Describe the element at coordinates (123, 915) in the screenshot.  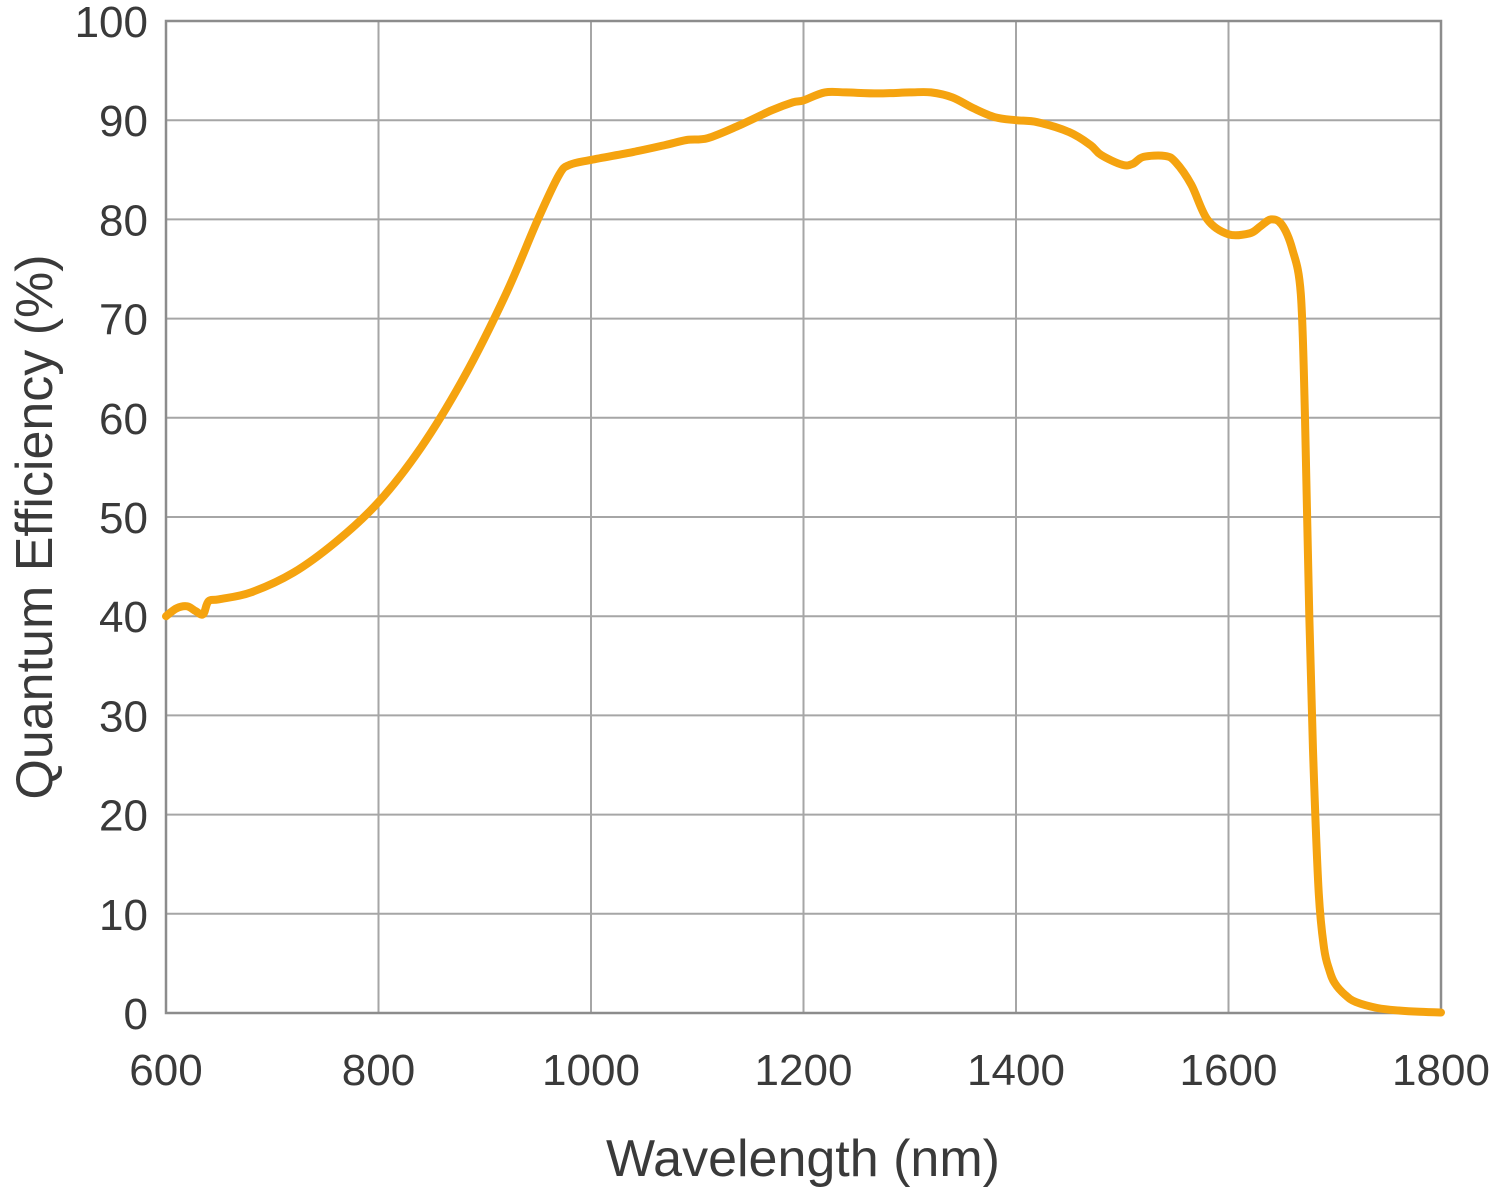
I see `y-tick-label: 10` at that location.